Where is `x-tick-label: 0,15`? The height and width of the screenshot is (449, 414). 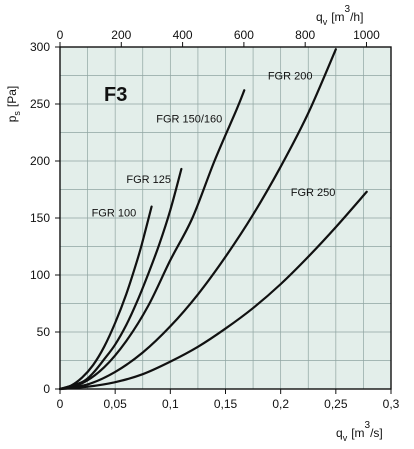
x-tick-label: 0,15 is located at coordinates (226, 404).